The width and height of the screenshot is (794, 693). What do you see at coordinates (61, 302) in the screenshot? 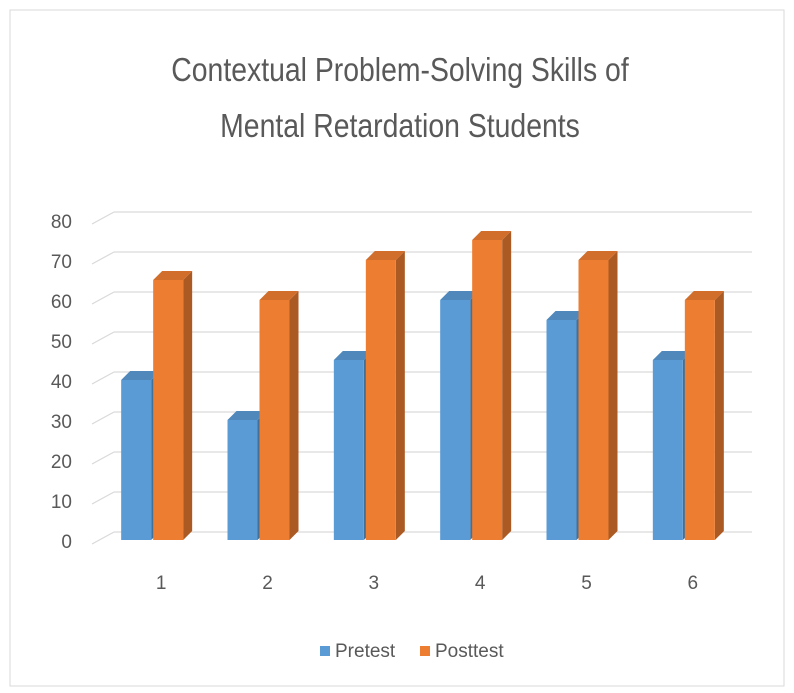
I see `y-tick-label: 60` at bounding box center [61, 302].